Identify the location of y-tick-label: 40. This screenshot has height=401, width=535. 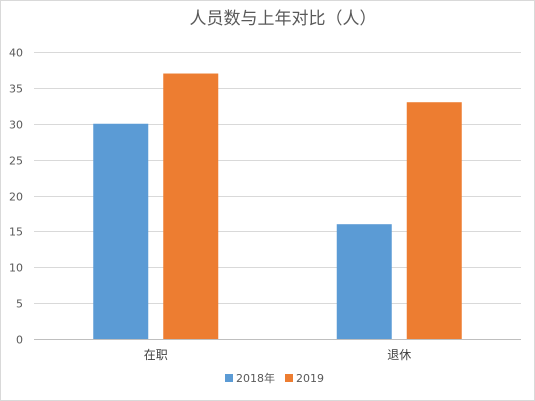
(16, 53).